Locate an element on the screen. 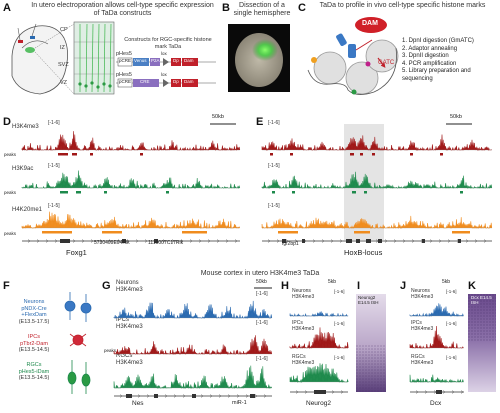  panel-g-tracks is located at coordinates (193, 349).